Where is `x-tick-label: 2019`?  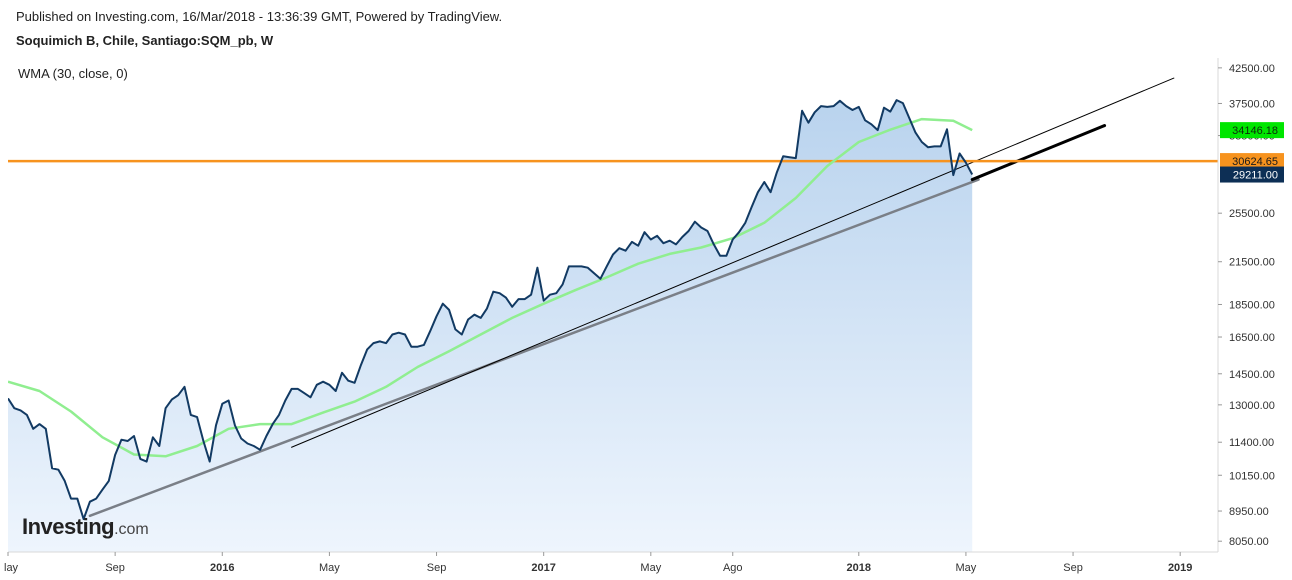
x-tick-label: 2019 is located at coordinates (1180, 568).